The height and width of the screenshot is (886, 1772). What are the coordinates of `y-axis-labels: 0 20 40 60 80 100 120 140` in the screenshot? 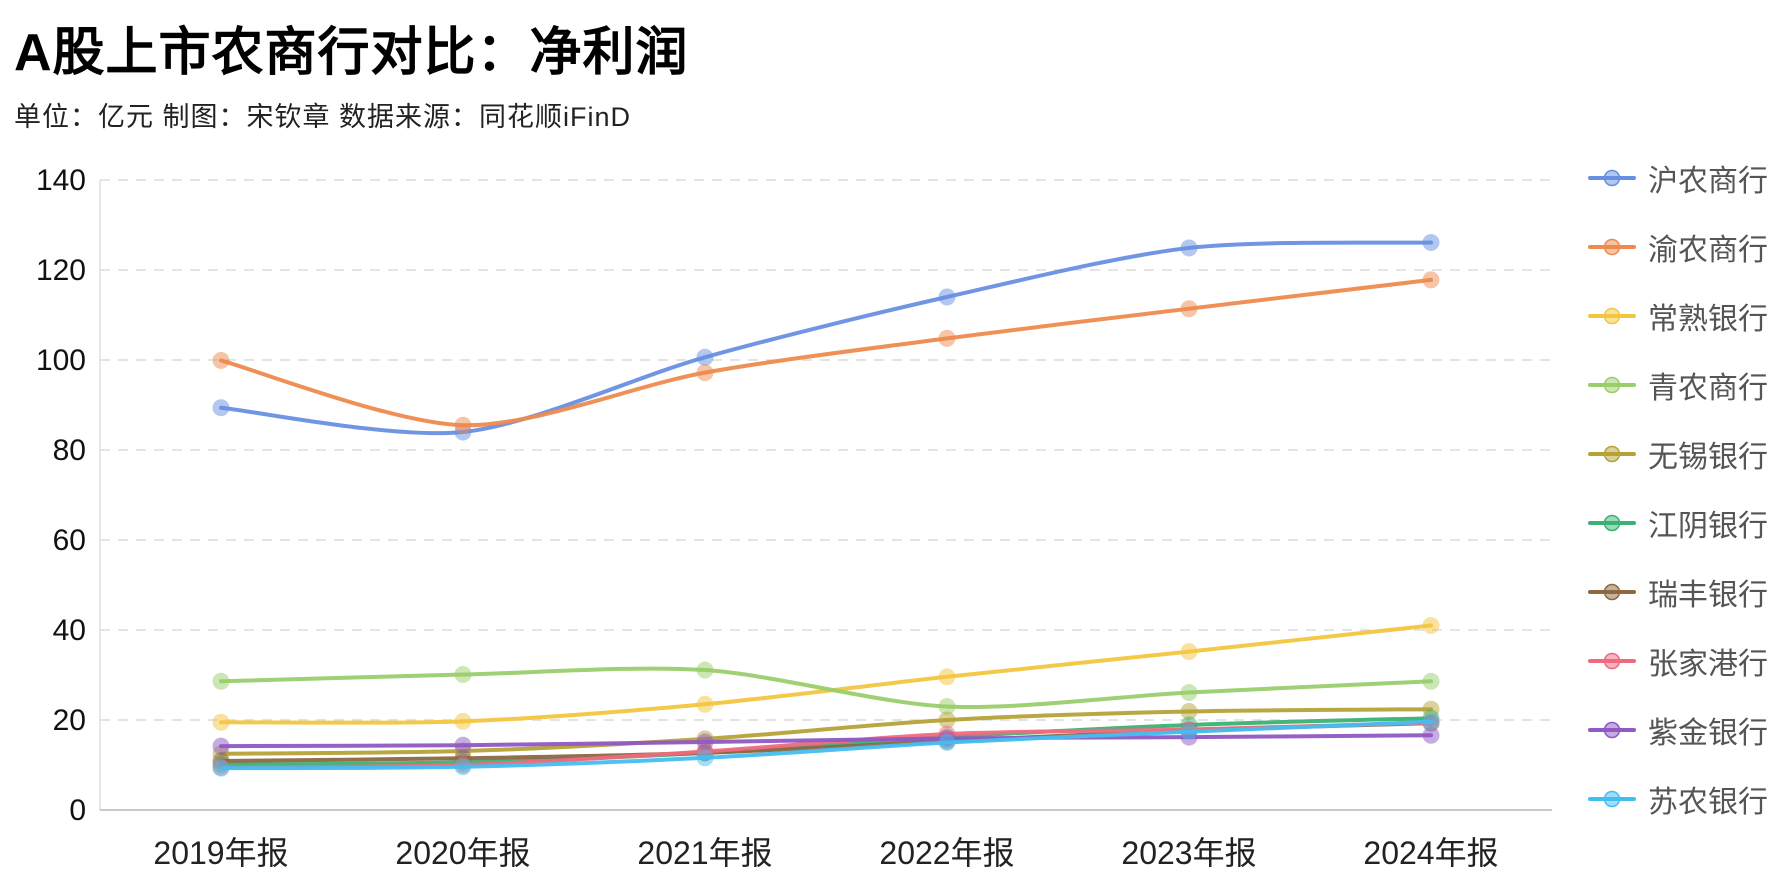 It's located at (61, 495).